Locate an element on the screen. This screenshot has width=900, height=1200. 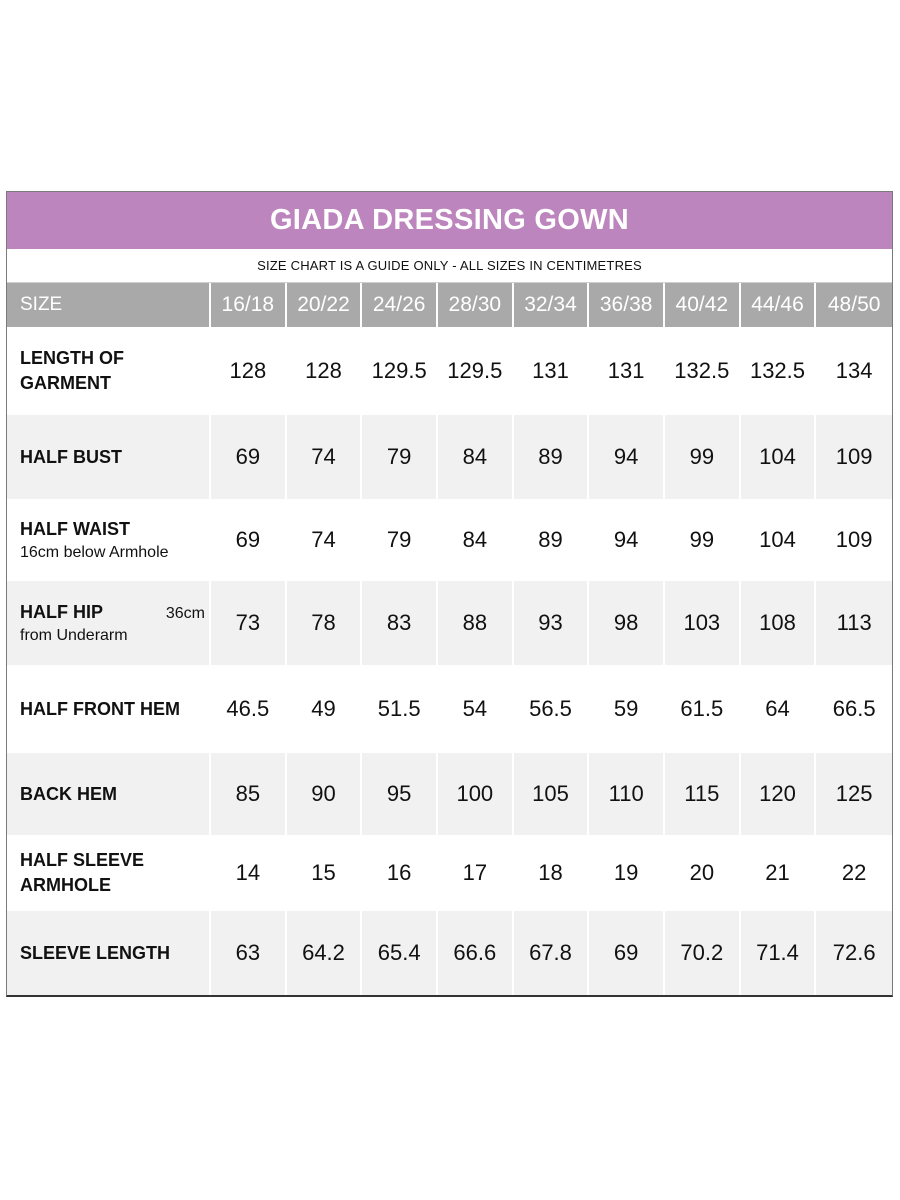
measurement-name: HALF FRONT HEM is located at coordinates (100, 708).